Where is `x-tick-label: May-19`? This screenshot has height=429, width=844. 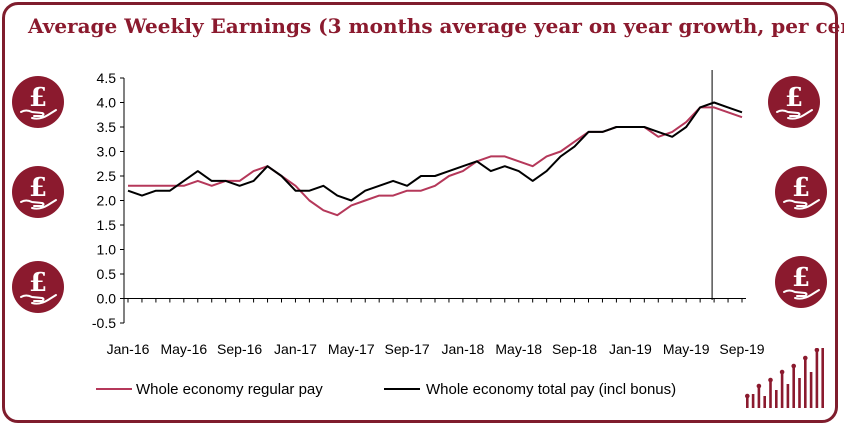 x-tick-label: May-19 is located at coordinates (686, 349).